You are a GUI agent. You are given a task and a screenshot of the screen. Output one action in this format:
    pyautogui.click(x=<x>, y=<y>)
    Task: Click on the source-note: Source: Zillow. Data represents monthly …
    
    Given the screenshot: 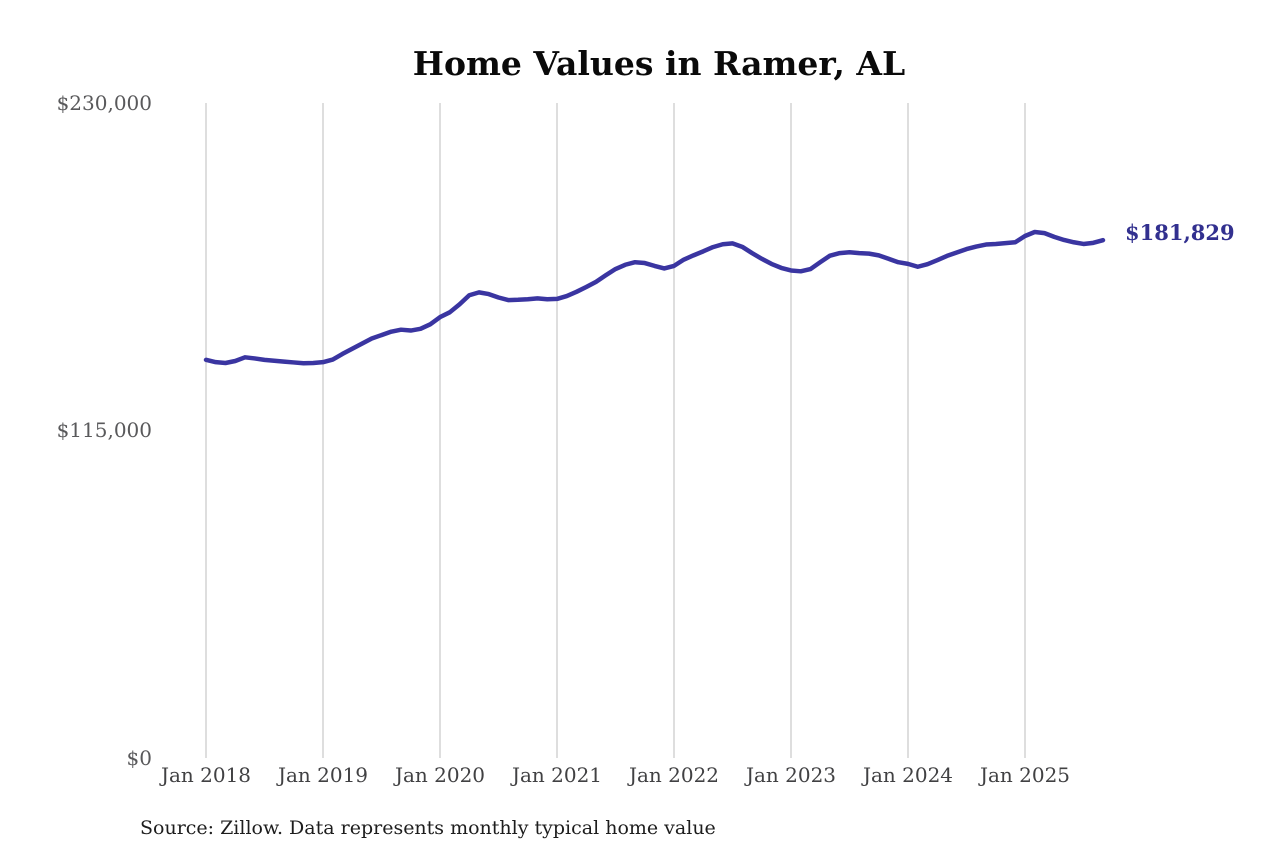 What is the action you would take?
    pyautogui.click(x=428, y=828)
    